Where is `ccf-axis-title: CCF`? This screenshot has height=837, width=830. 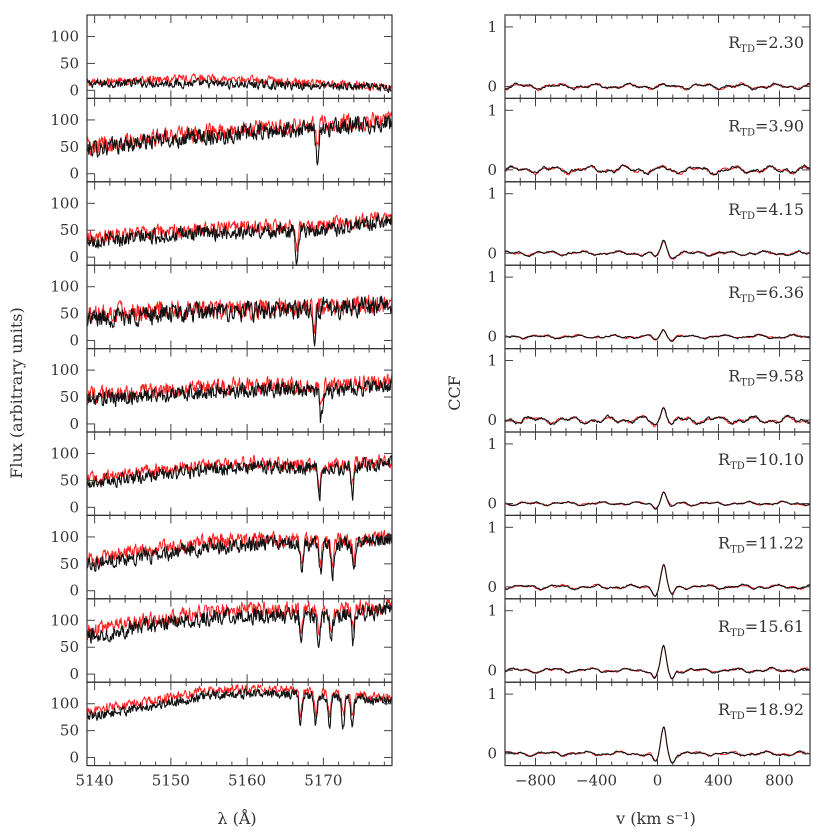 ccf-axis-title: CCF is located at coordinates (454, 393).